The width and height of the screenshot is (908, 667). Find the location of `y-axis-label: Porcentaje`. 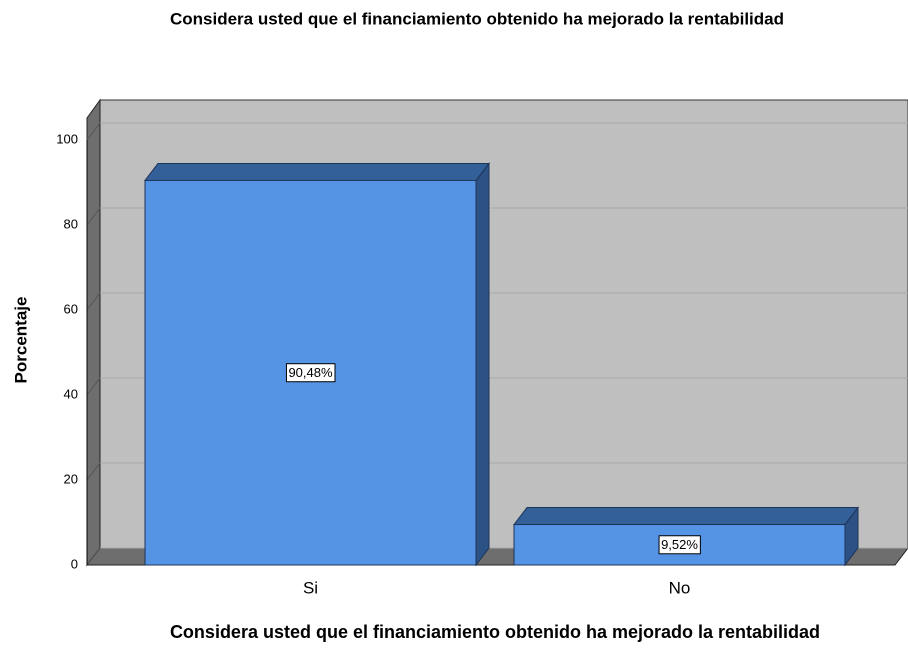

y-axis-label: Porcentaje is located at coordinates (20, 340).